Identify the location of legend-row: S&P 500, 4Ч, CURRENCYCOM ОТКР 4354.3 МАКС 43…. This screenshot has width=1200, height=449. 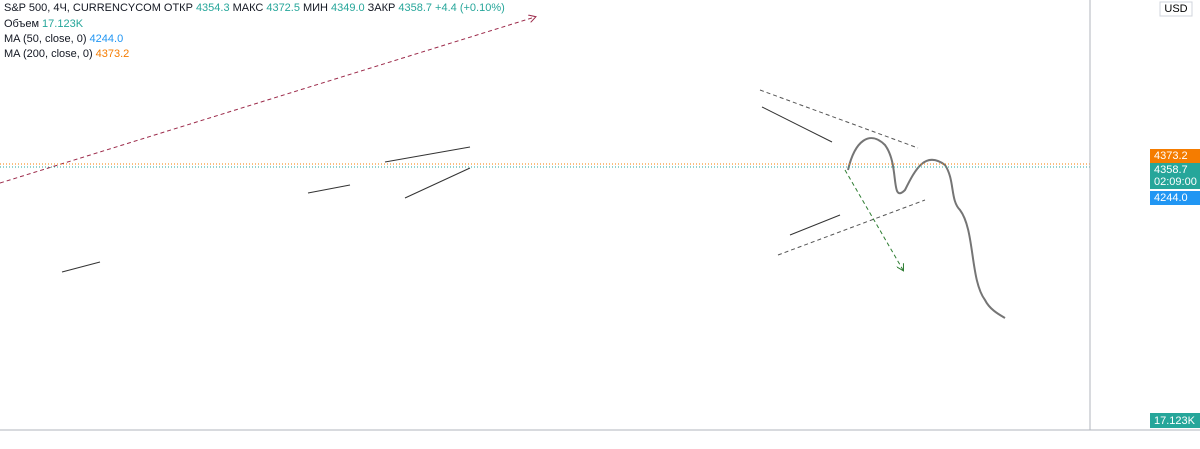
(256, 8).